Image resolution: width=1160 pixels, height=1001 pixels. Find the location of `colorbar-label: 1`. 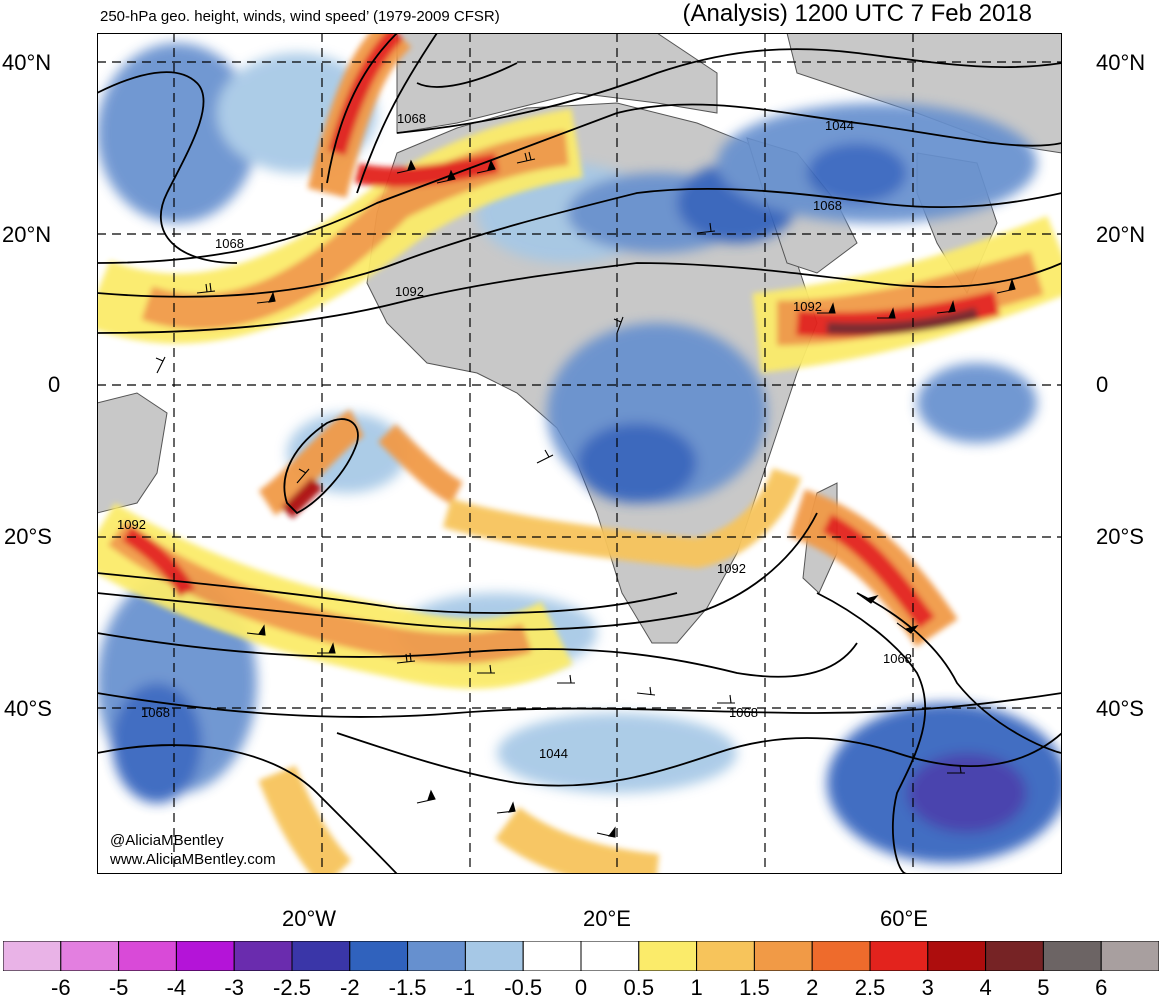

colorbar-label: 1 is located at coordinates (696, 987).